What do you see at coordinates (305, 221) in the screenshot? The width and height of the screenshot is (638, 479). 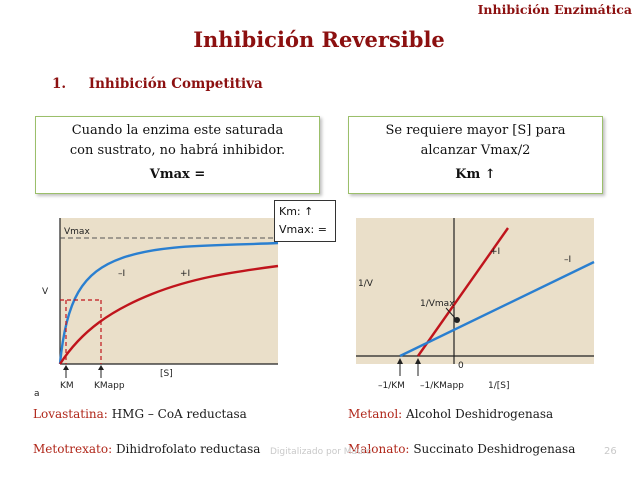 I see `parameter-note: Km: ↑ Vmax: =` at bounding box center [305, 221].